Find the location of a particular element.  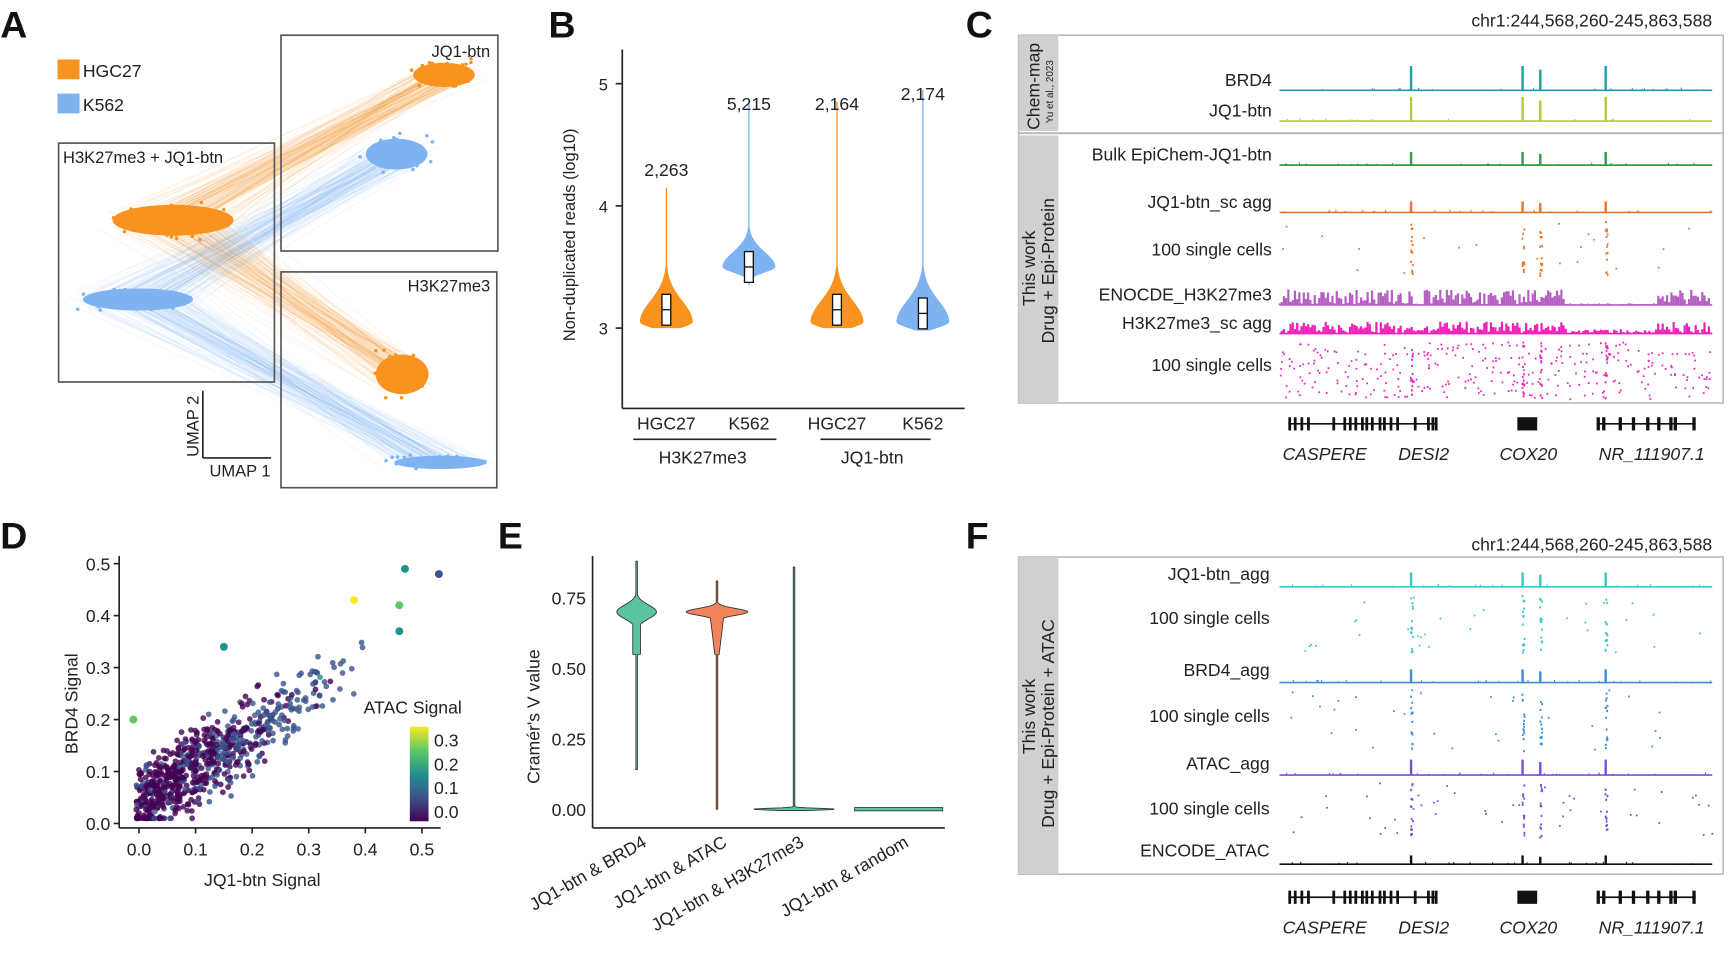

colorbar-tick-label: 0.3 is located at coordinates (446, 740).